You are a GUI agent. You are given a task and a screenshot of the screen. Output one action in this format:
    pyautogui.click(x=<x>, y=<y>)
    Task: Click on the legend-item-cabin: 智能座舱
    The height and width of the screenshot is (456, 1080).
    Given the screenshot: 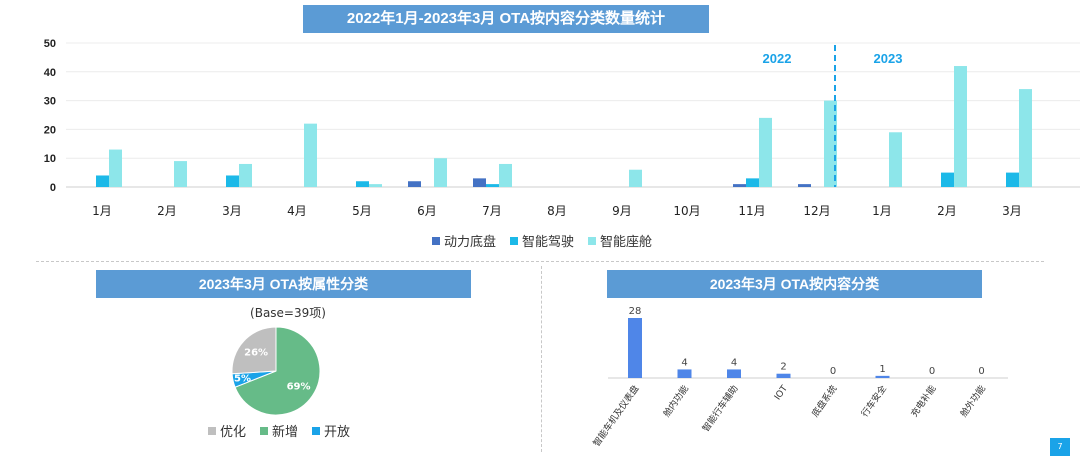 What is the action you would take?
    pyautogui.click(x=620, y=240)
    